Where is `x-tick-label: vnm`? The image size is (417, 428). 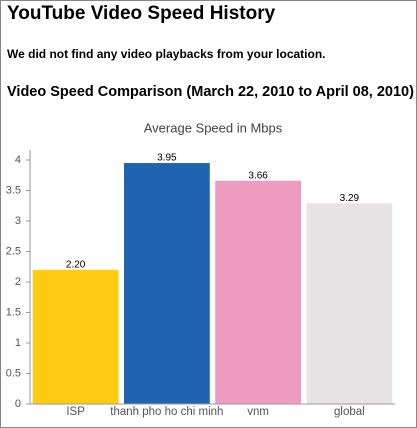 x-tick-label: vnm is located at coordinates (258, 412).